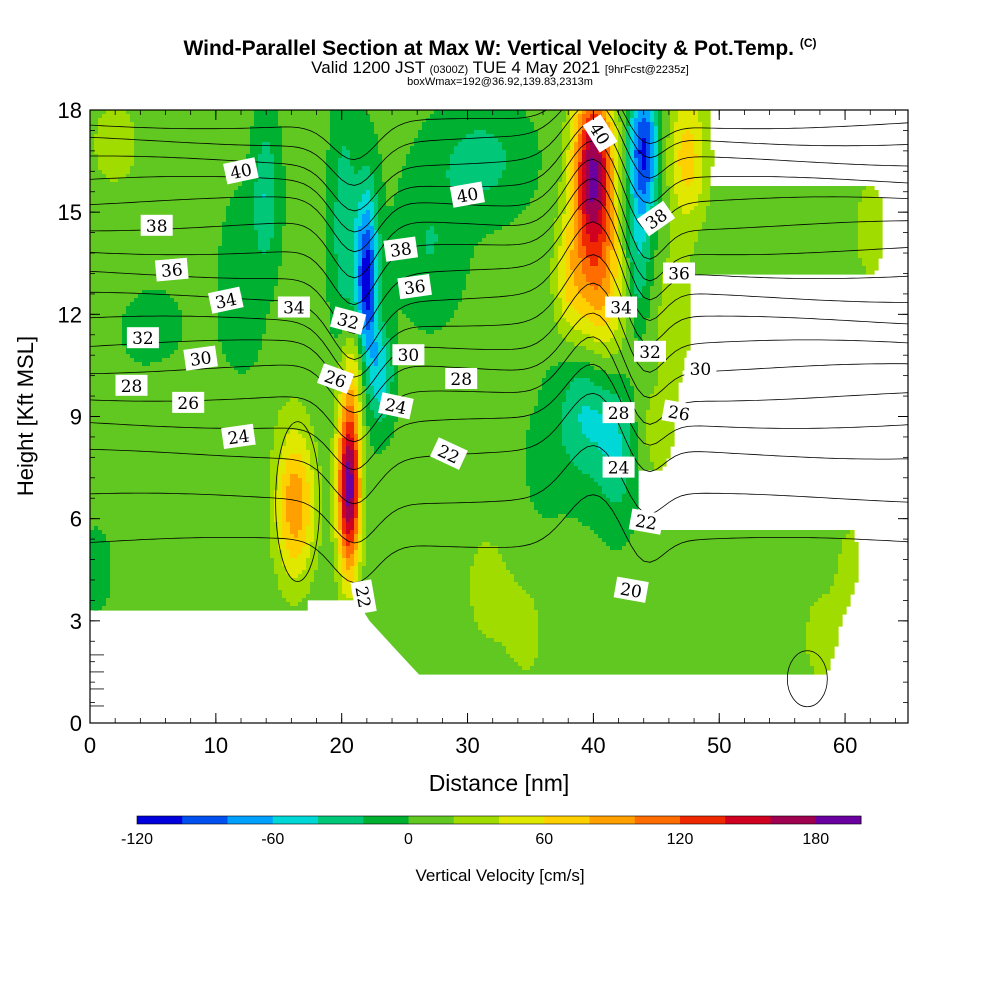  Describe the element at coordinates (499, 448) in the screenshot. I see `theta-contour-line` at that location.